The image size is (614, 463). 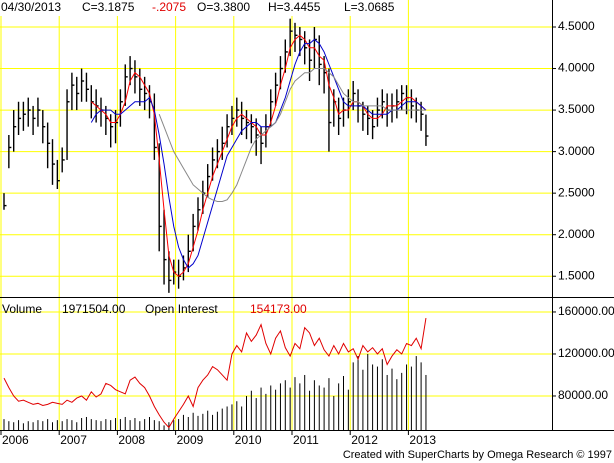 I want to click on x-tick-label: 2010, so click(x=248, y=440).